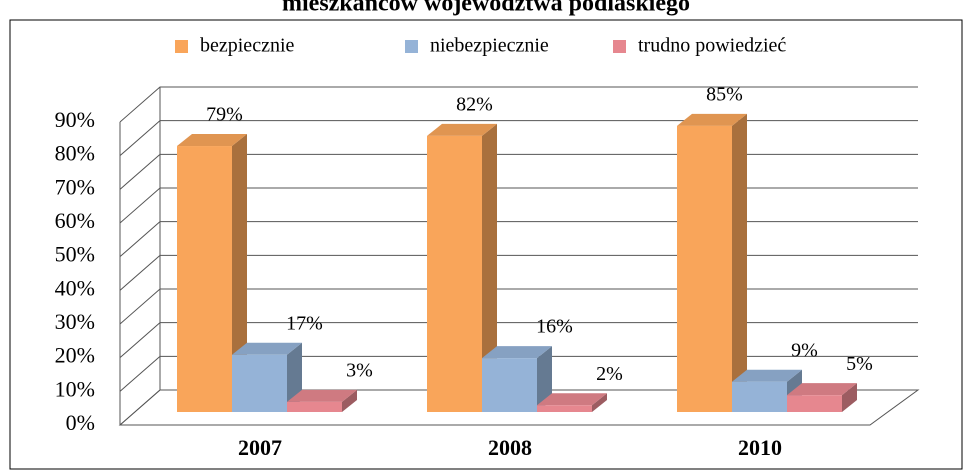 This screenshot has height=470, width=973. Describe the element at coordinates (486, 8) in the screenshot. I see `chart-title: mieszkańców województwa podlaskiego` at that location.